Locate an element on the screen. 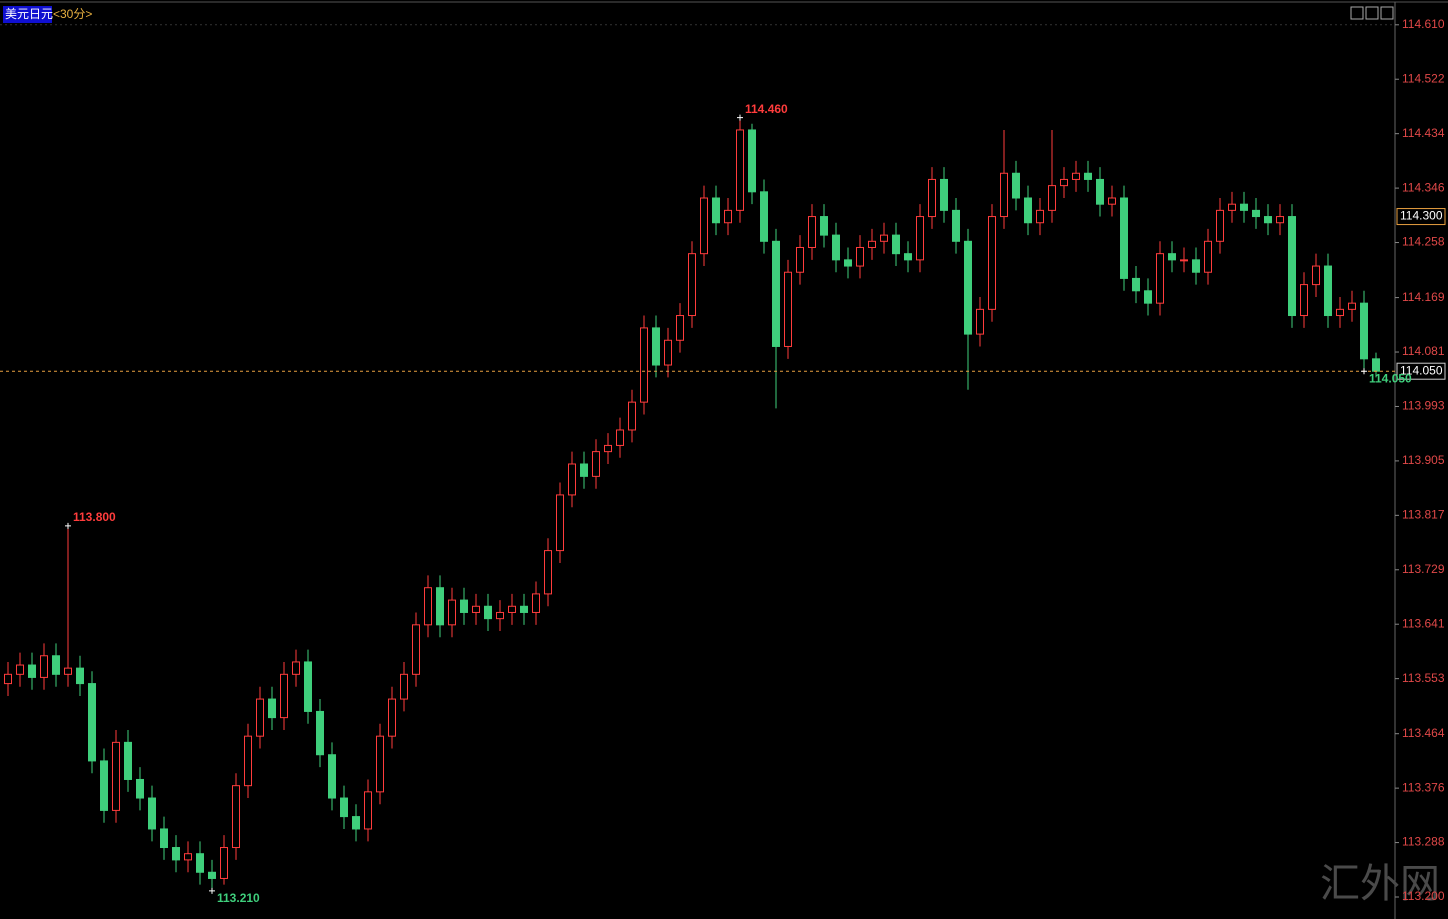 The image size is (1448, 919). y-tick-label: 113.729 is located at coordinates (1423, 569).